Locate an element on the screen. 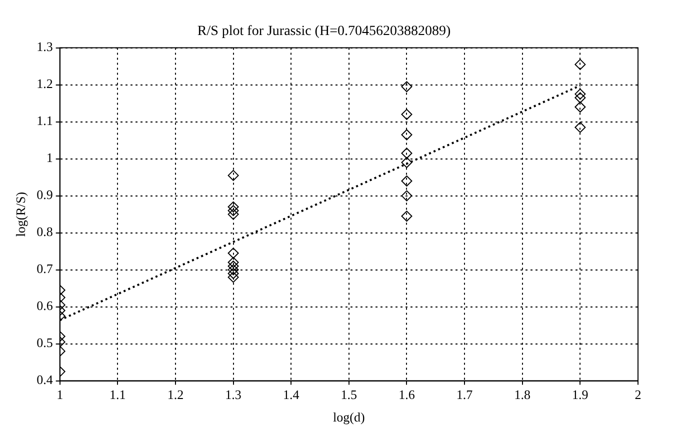  x-axis-title: log(d) is located at coordinates (349, 417).